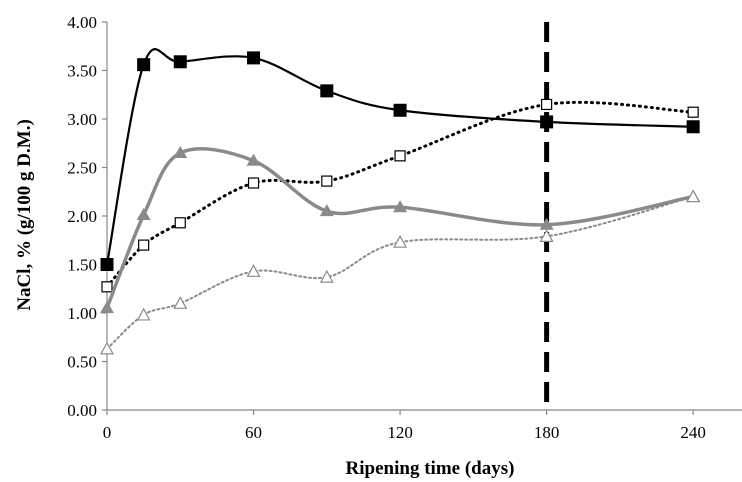 This screenshot has width=742, height=482. Describe the element at coordinates (24, 215) in the screenshot. I see `y-axis-title: NaCl, % (g/100 g D.M.)` at that location.